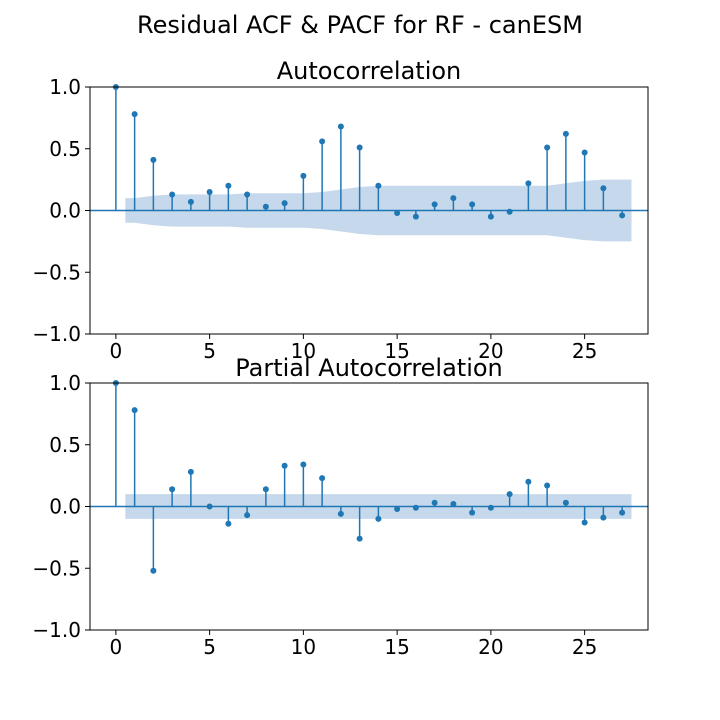 This screenshot has height=720, width=720. What do you see at coordinates (369, 71) in the screenshot?
I see `acf-title: Autocorrelation` at bounding box center [369, 71].